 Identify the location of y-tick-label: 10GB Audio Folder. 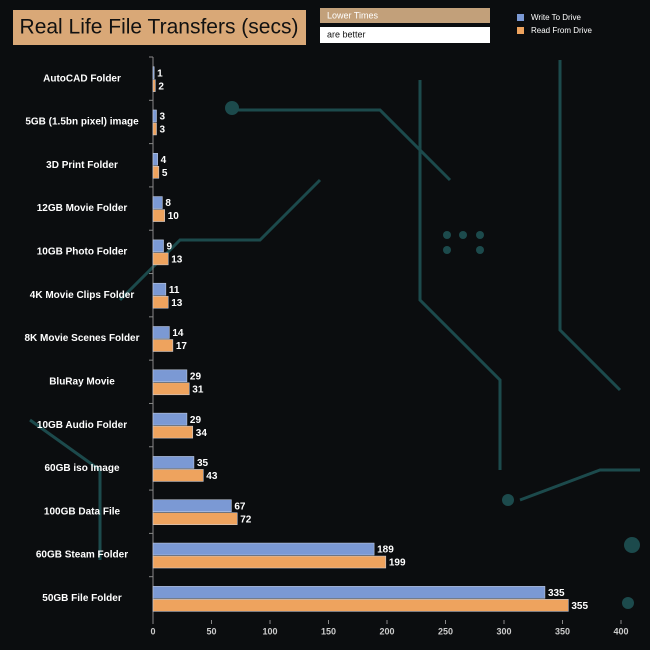
(82, 425).